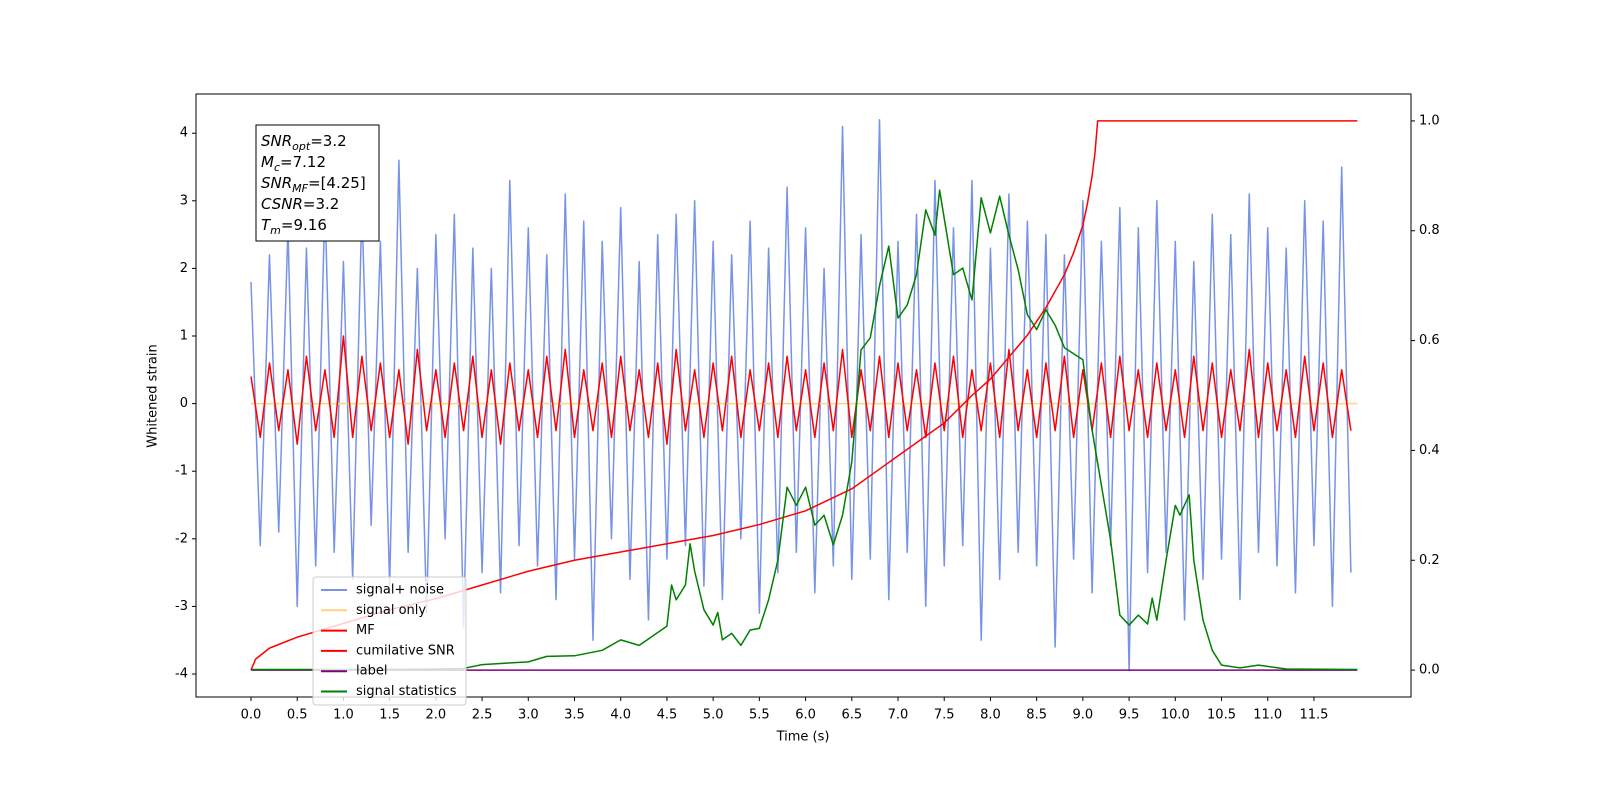  What do you see at coordinates (405, 650) in the screenshot?
I see `legend-label: cumilative SNR` at bounding box center [405, 650].